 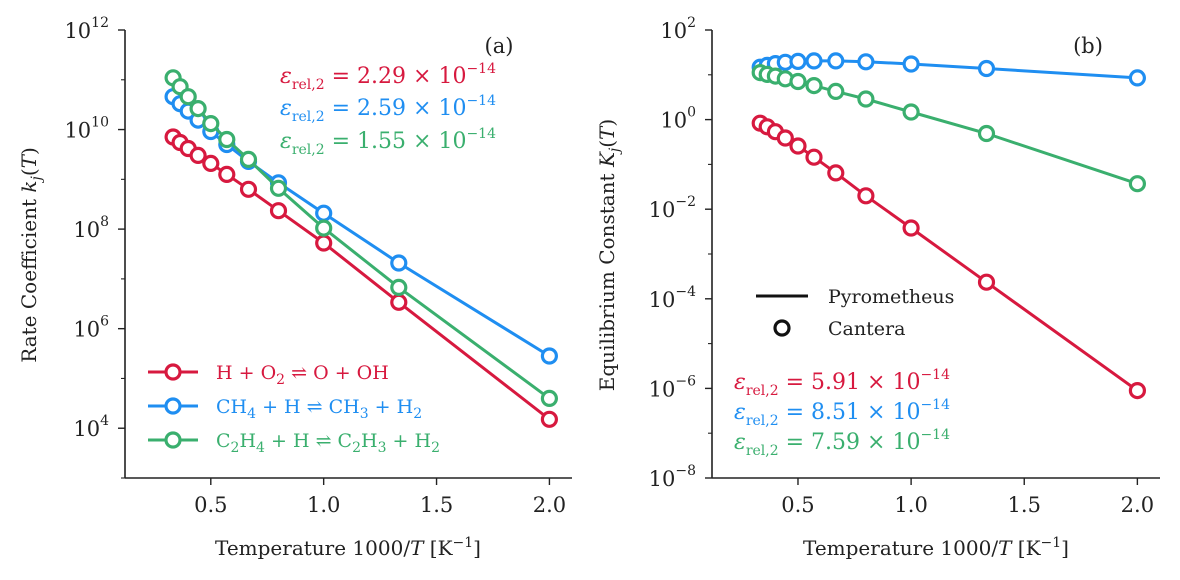 I want to click on panel-b-y-ticks: 10⁻⁸ 10⁻⁶ 10⁻⁴ 10⁻² 10⁰ 10², so click(x=680, y=253).